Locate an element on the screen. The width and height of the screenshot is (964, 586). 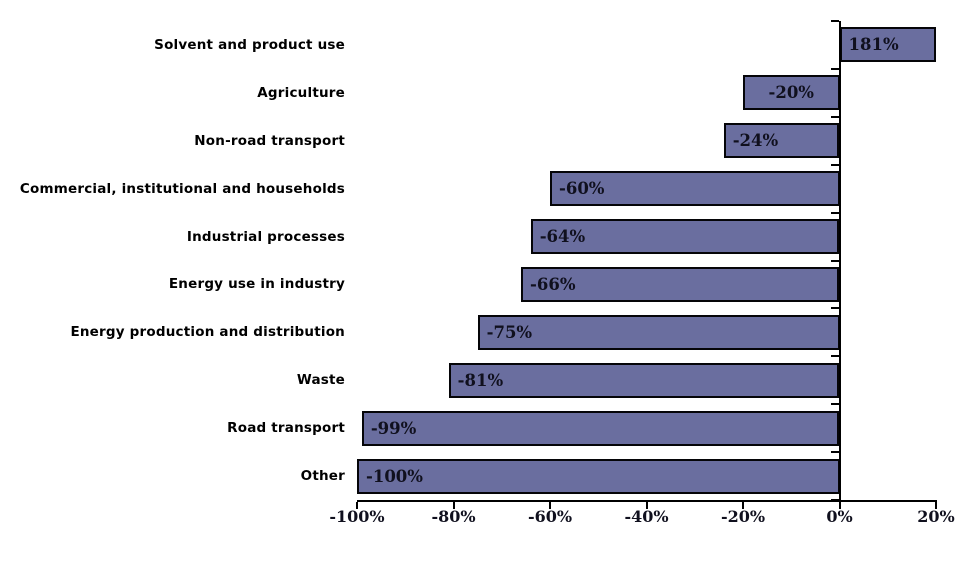
bar: -64% is located at coordinates (685, 237).